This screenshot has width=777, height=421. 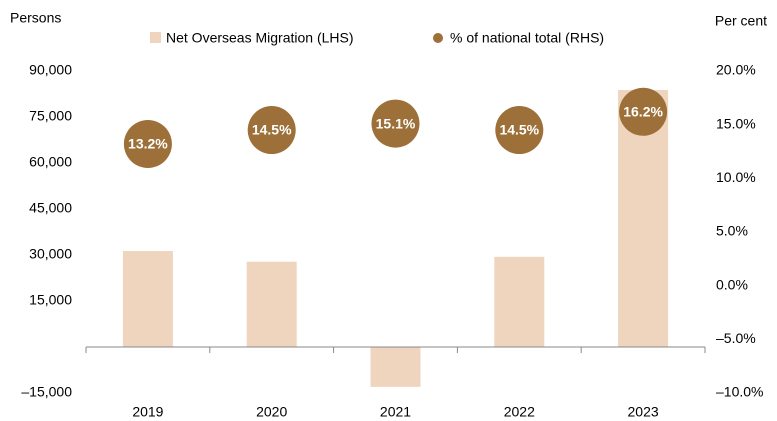 What do you see at coordinates (50, 208) in the screenshot?
I see `y-tick-label: 45,000` at bounding box center [50, 208].